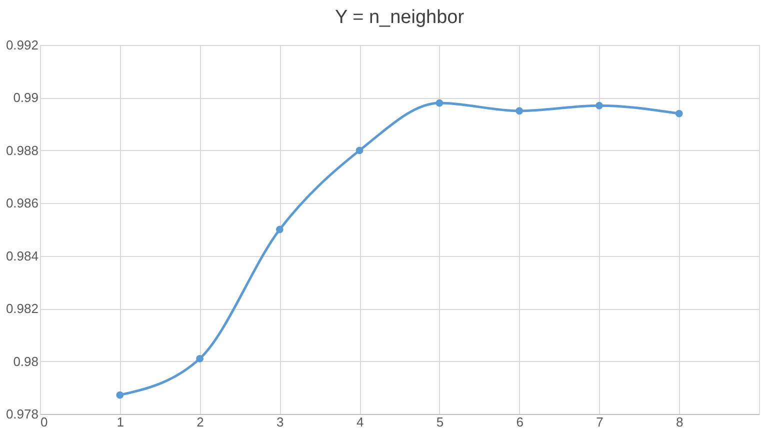 The width and height of the screenshot is (761, 434). What do you see at coordinates (25, 98) in the screenshot?
I see `y-tick-label: 0.99` at bounding box center [25, 98].